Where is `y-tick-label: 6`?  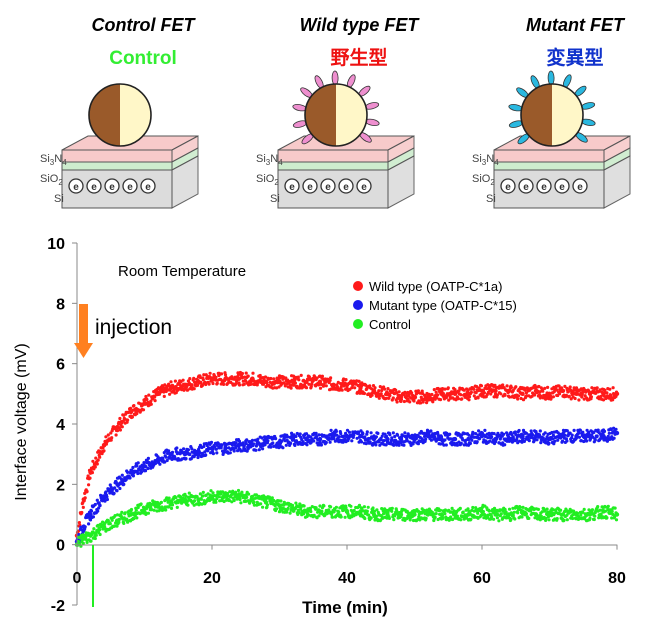
y-tick-label: 6 is located at coordinates (60, 365).